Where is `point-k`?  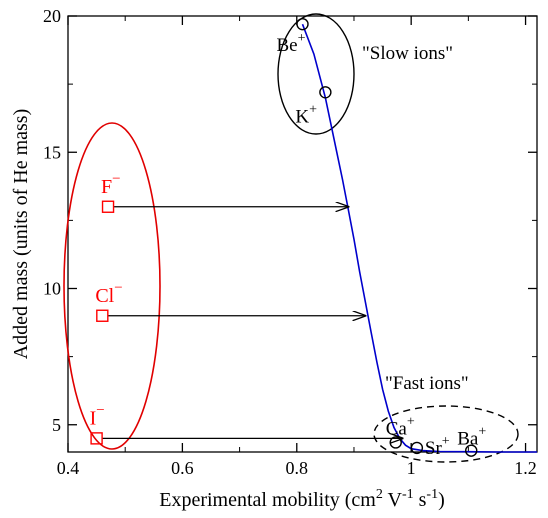 point-k is located at coordinates (325, 92).